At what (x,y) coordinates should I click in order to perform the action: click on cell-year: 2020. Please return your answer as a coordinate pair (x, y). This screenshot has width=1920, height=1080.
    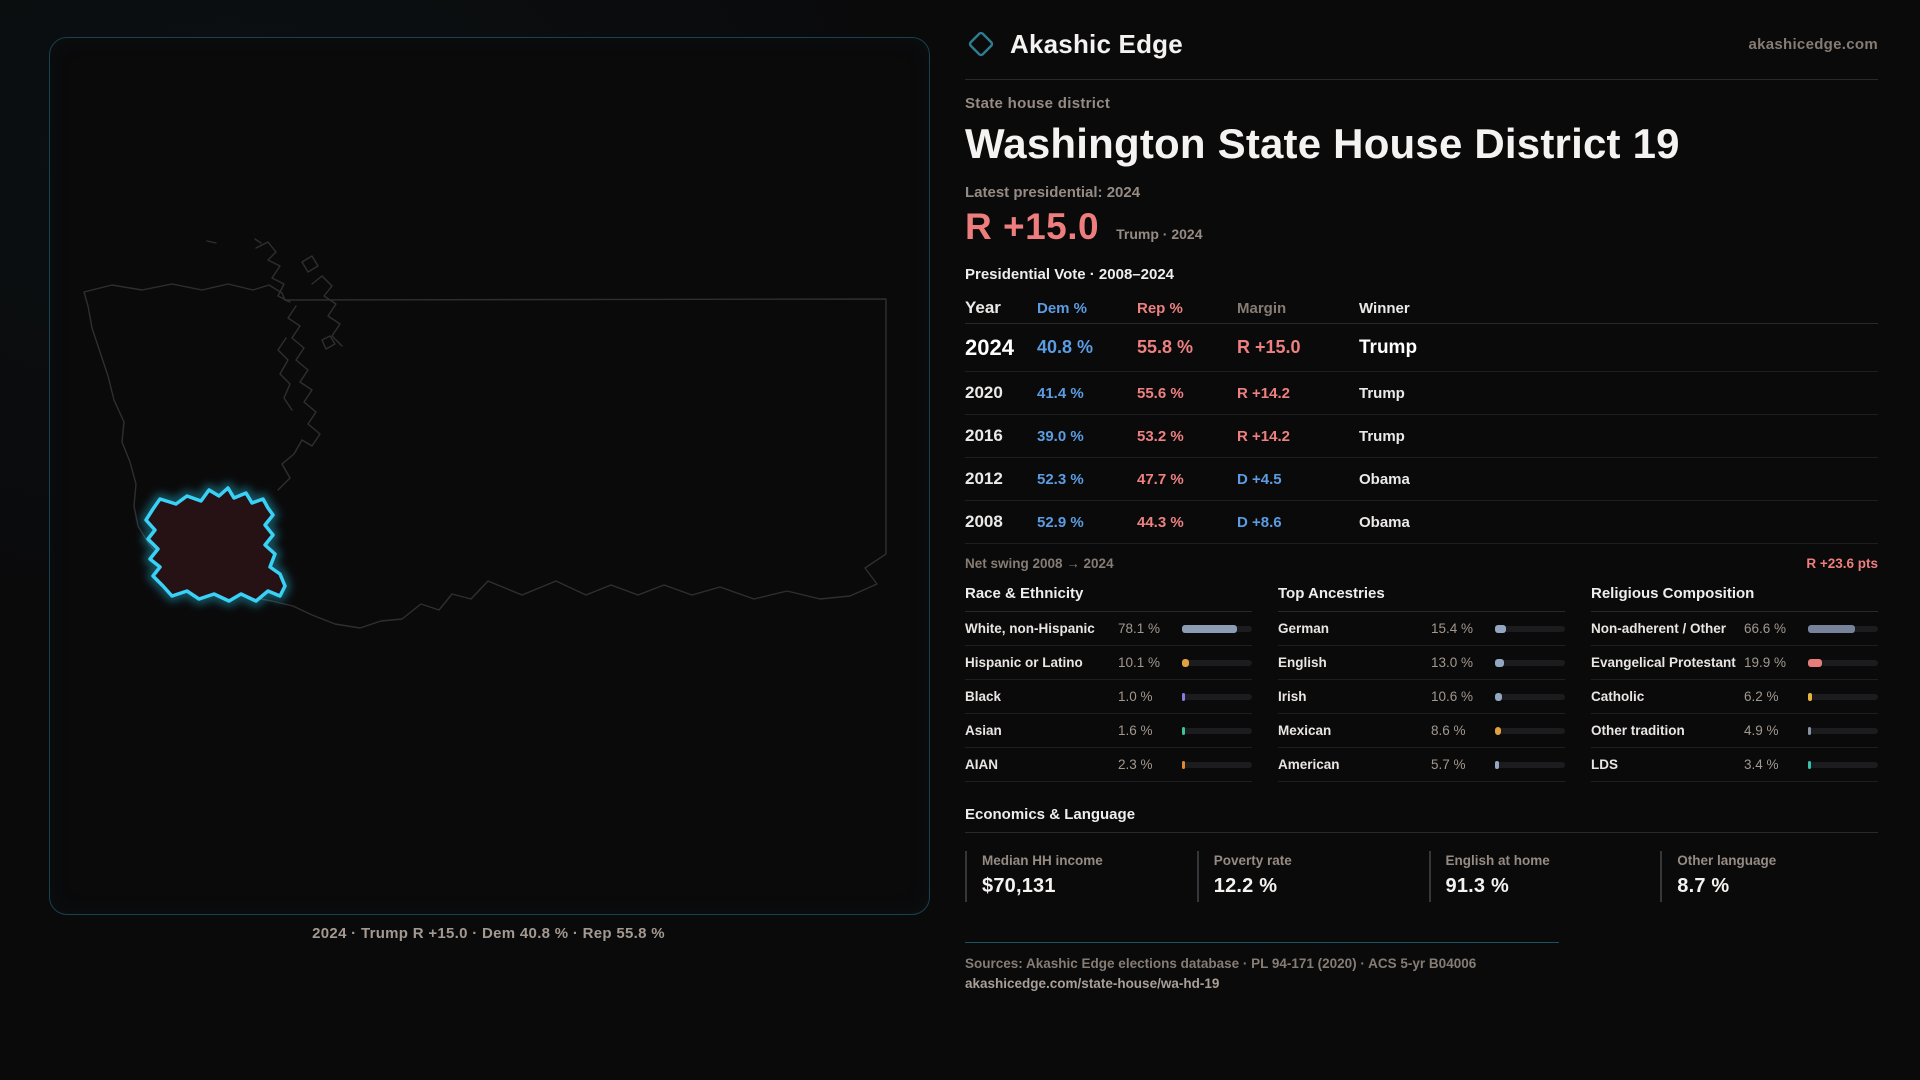
    Looking at the image, I should click on (984, 393).